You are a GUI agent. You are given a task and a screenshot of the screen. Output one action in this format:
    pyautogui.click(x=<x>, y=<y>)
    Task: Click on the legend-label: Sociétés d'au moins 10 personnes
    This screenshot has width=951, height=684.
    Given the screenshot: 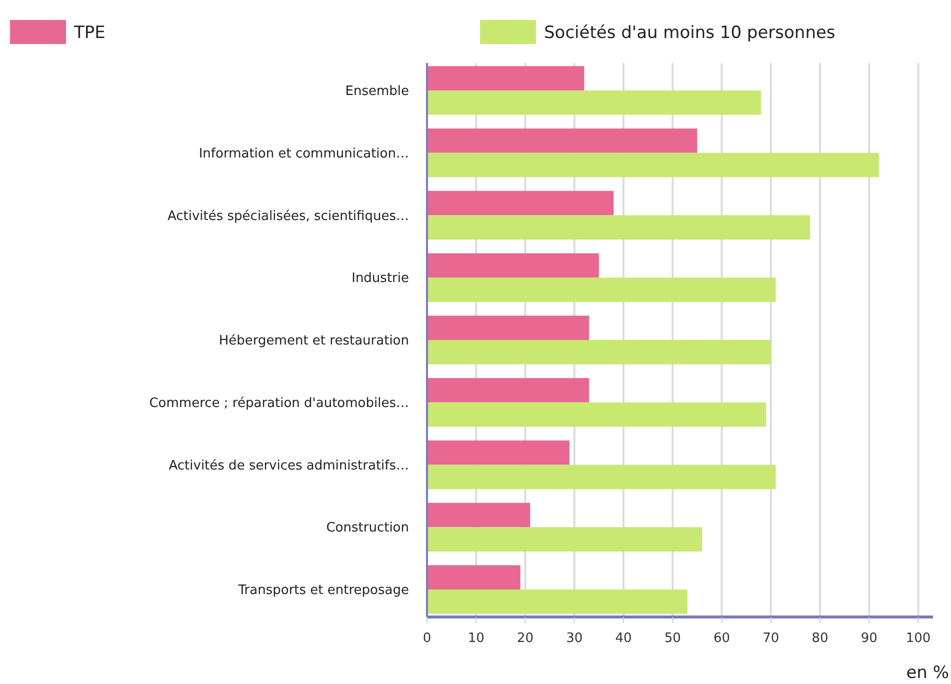 What is the action you would take?
    pyautogui.click(x=690, y=32)
    